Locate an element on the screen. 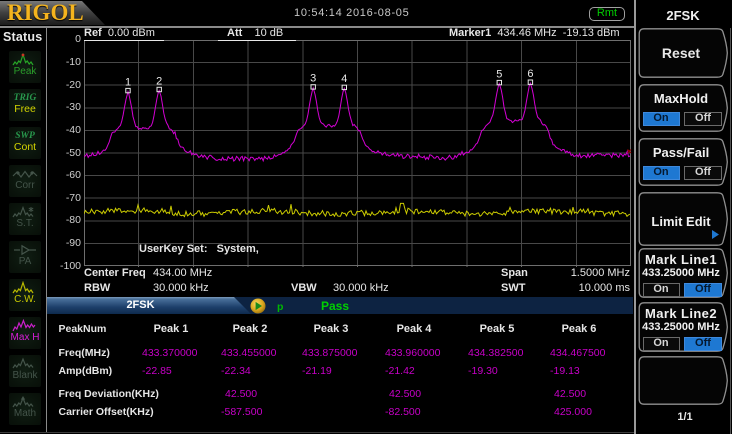  svg-text: 6 is located at coordinates (530, 74).